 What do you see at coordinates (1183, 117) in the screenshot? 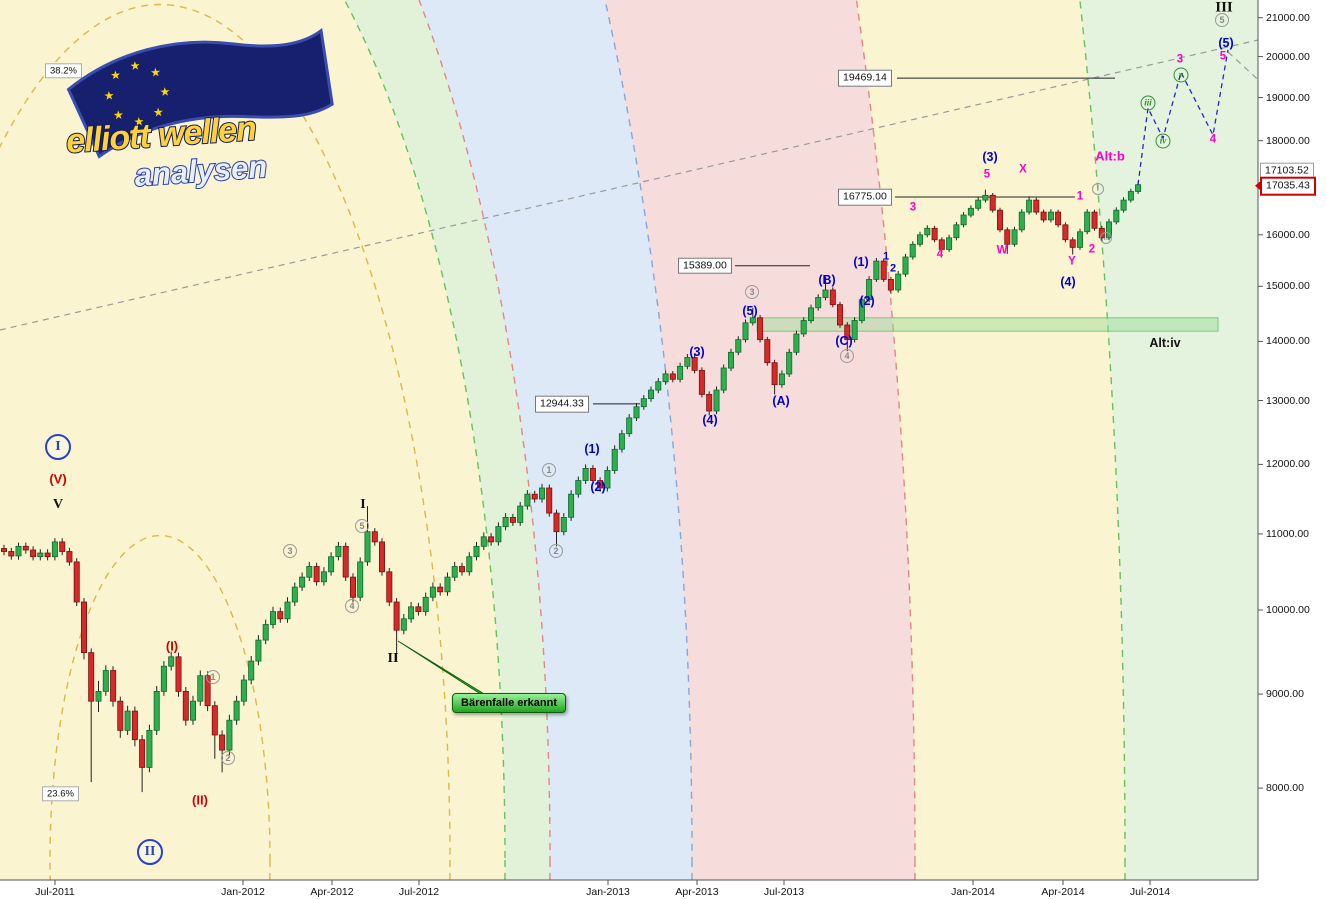
I see `wave-projection` at bounding box center [1183, 117].